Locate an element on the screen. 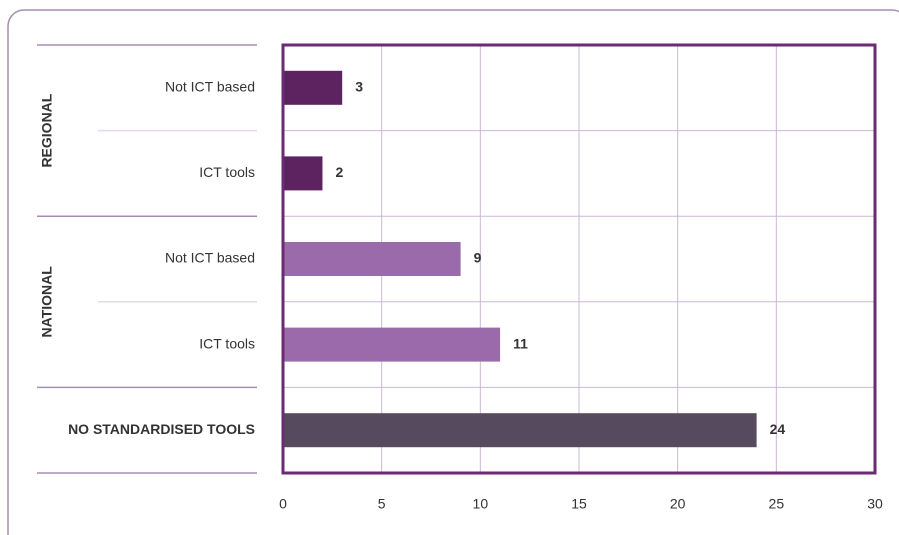  data-label: 3 is located at coordinates (359, 87).